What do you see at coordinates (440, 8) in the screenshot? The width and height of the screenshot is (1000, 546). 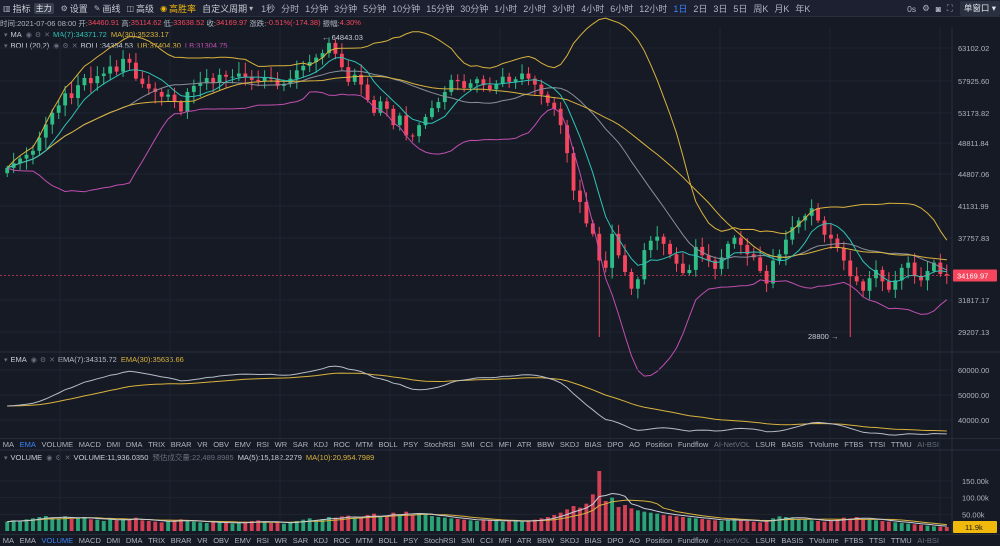 I see `interval-tab: 15分钟` at bounding box center [440, 8].